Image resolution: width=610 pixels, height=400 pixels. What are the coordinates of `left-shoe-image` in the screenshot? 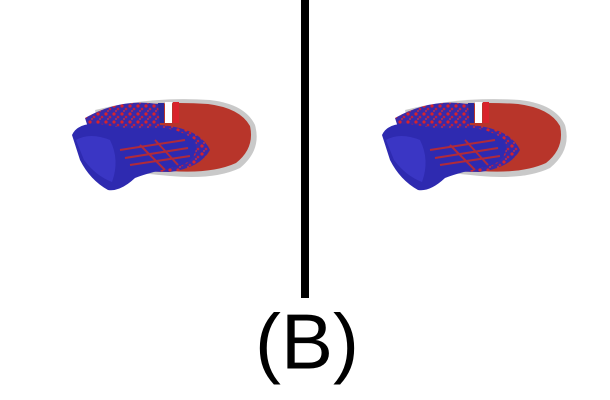 It's located at (164, 145).